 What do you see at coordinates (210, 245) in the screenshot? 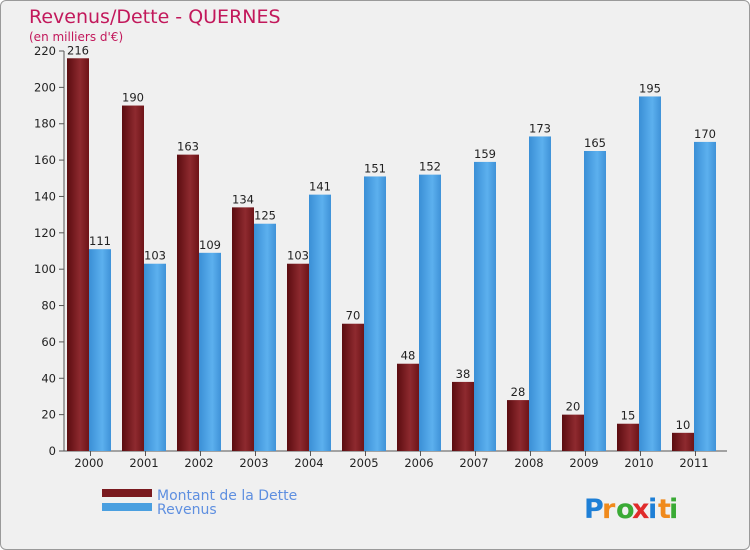
I see `data-label: 109` at bounding box center [210, 245].